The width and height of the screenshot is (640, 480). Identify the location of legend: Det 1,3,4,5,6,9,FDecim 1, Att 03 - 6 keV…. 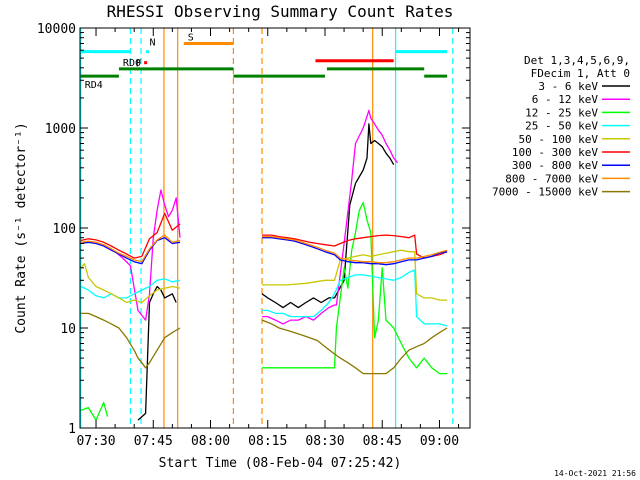
(561, 126).